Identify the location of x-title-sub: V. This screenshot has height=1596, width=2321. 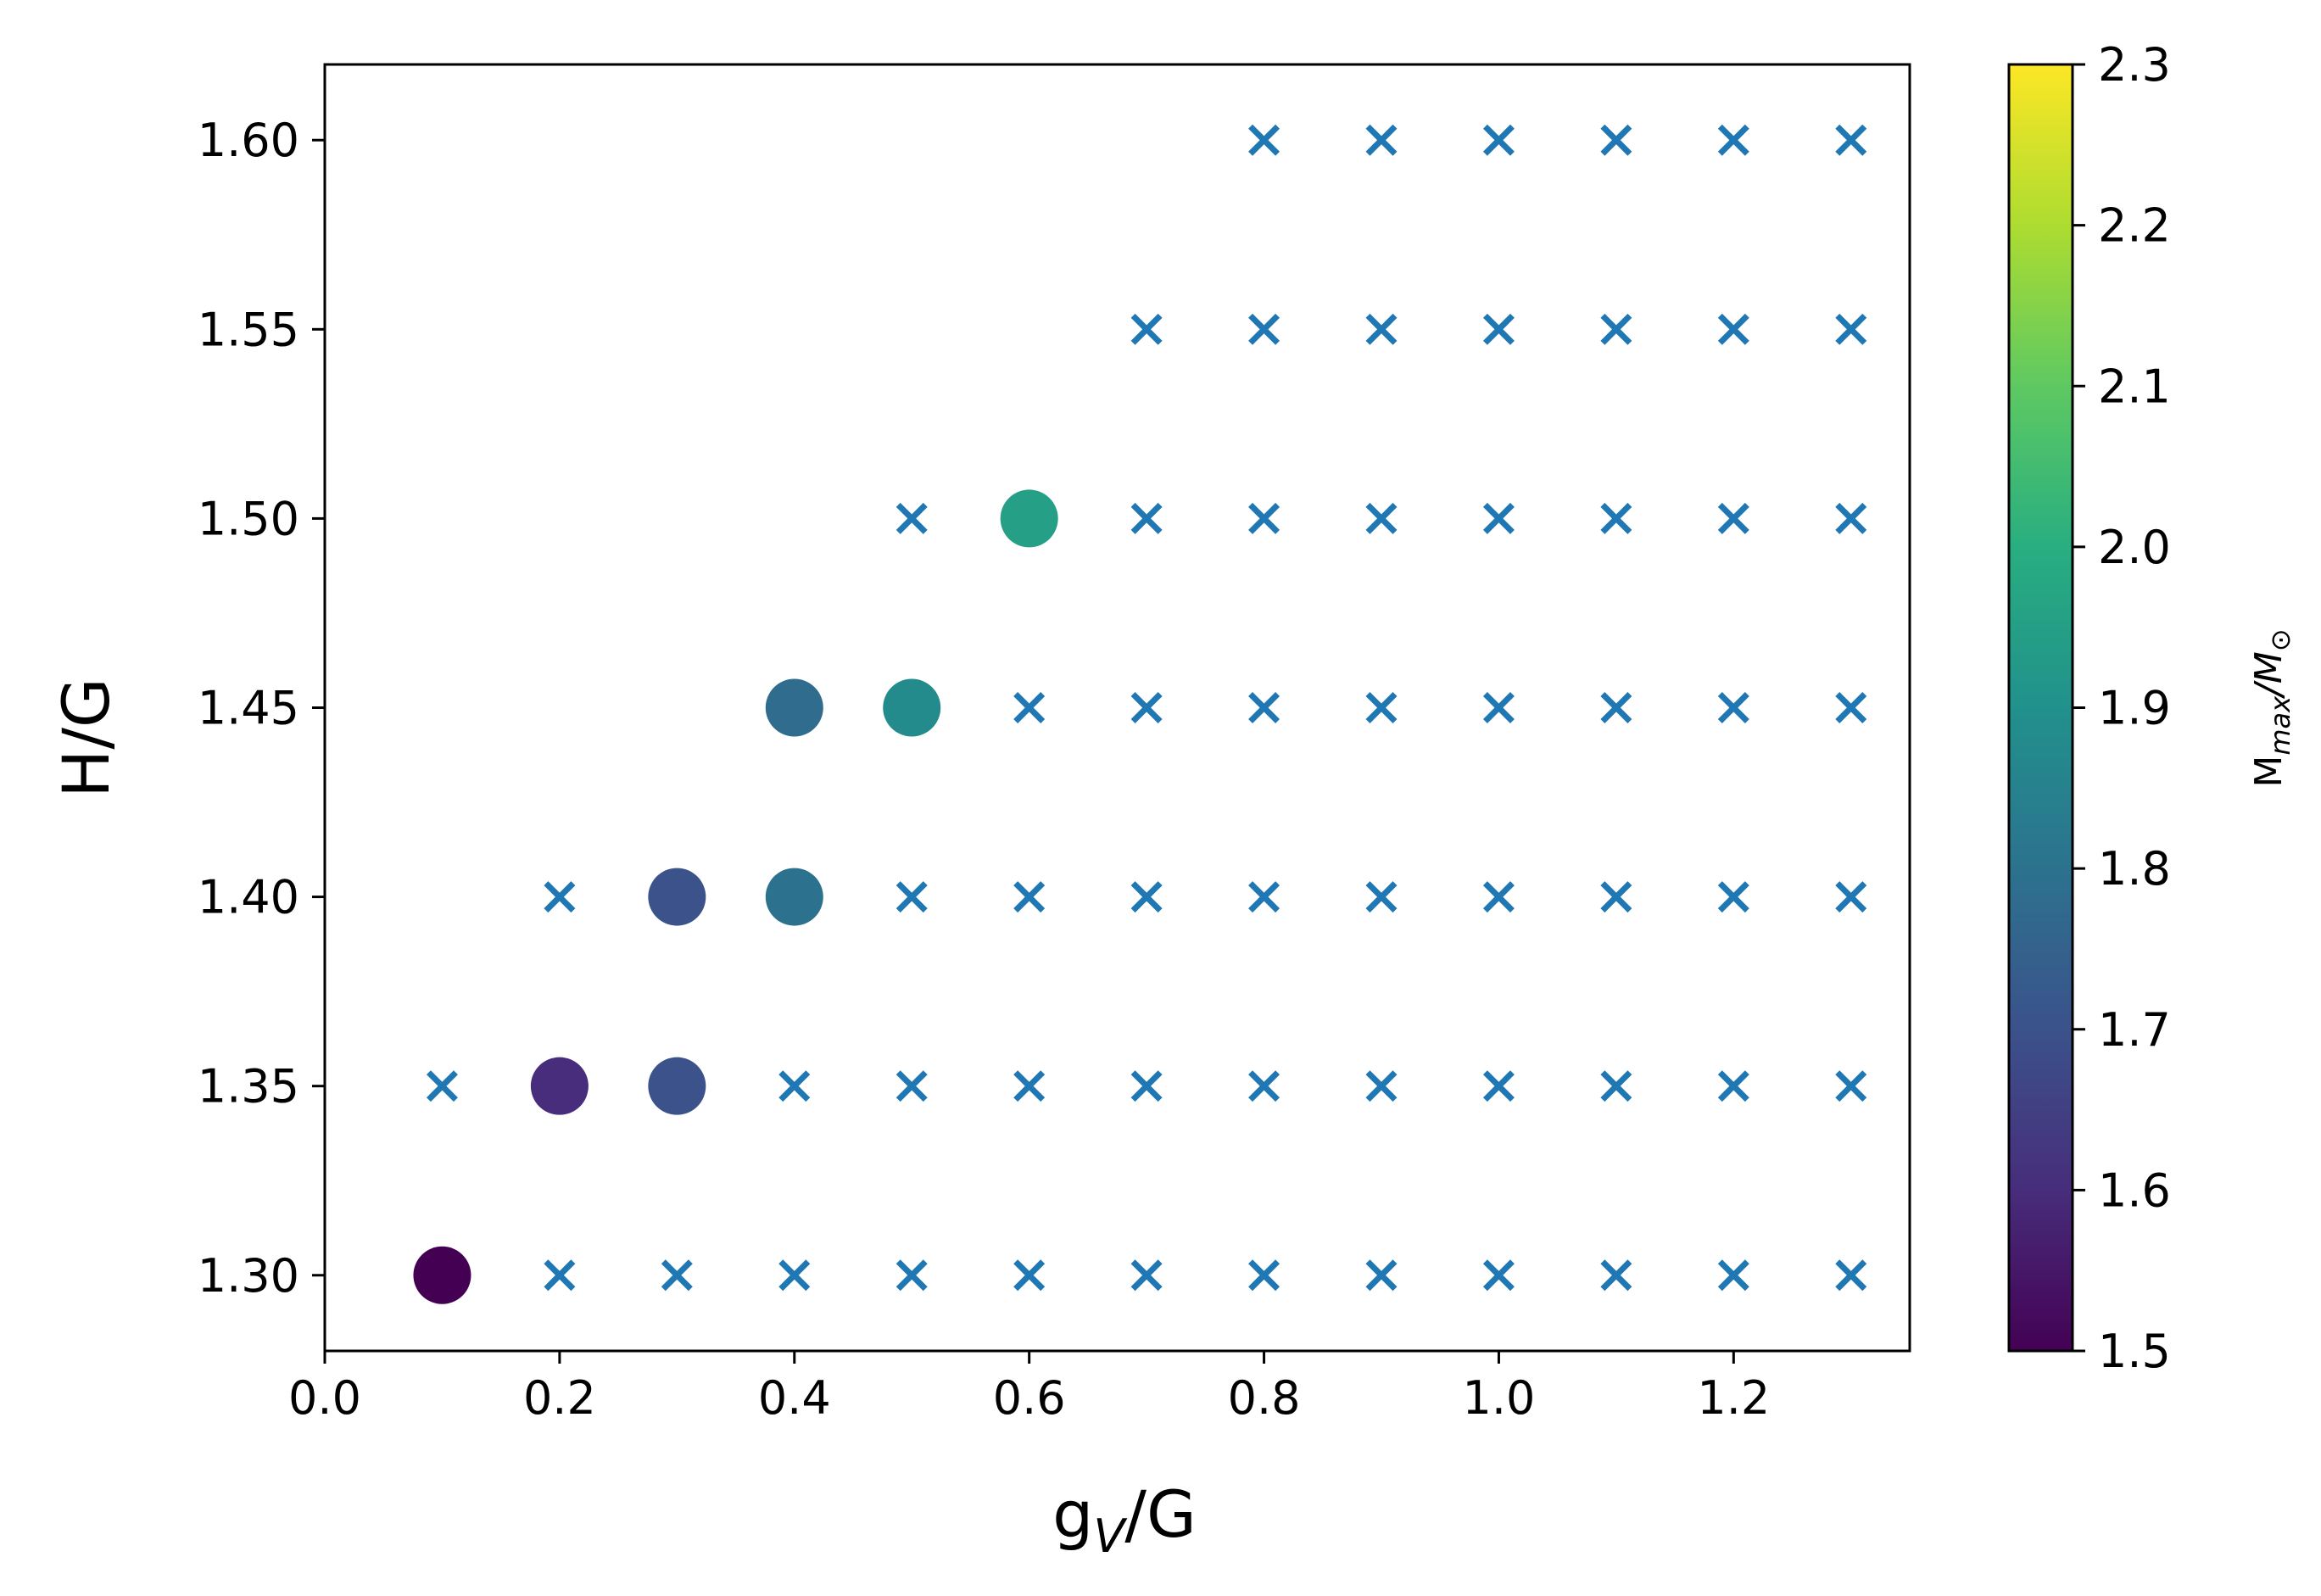
(1110, 1536).